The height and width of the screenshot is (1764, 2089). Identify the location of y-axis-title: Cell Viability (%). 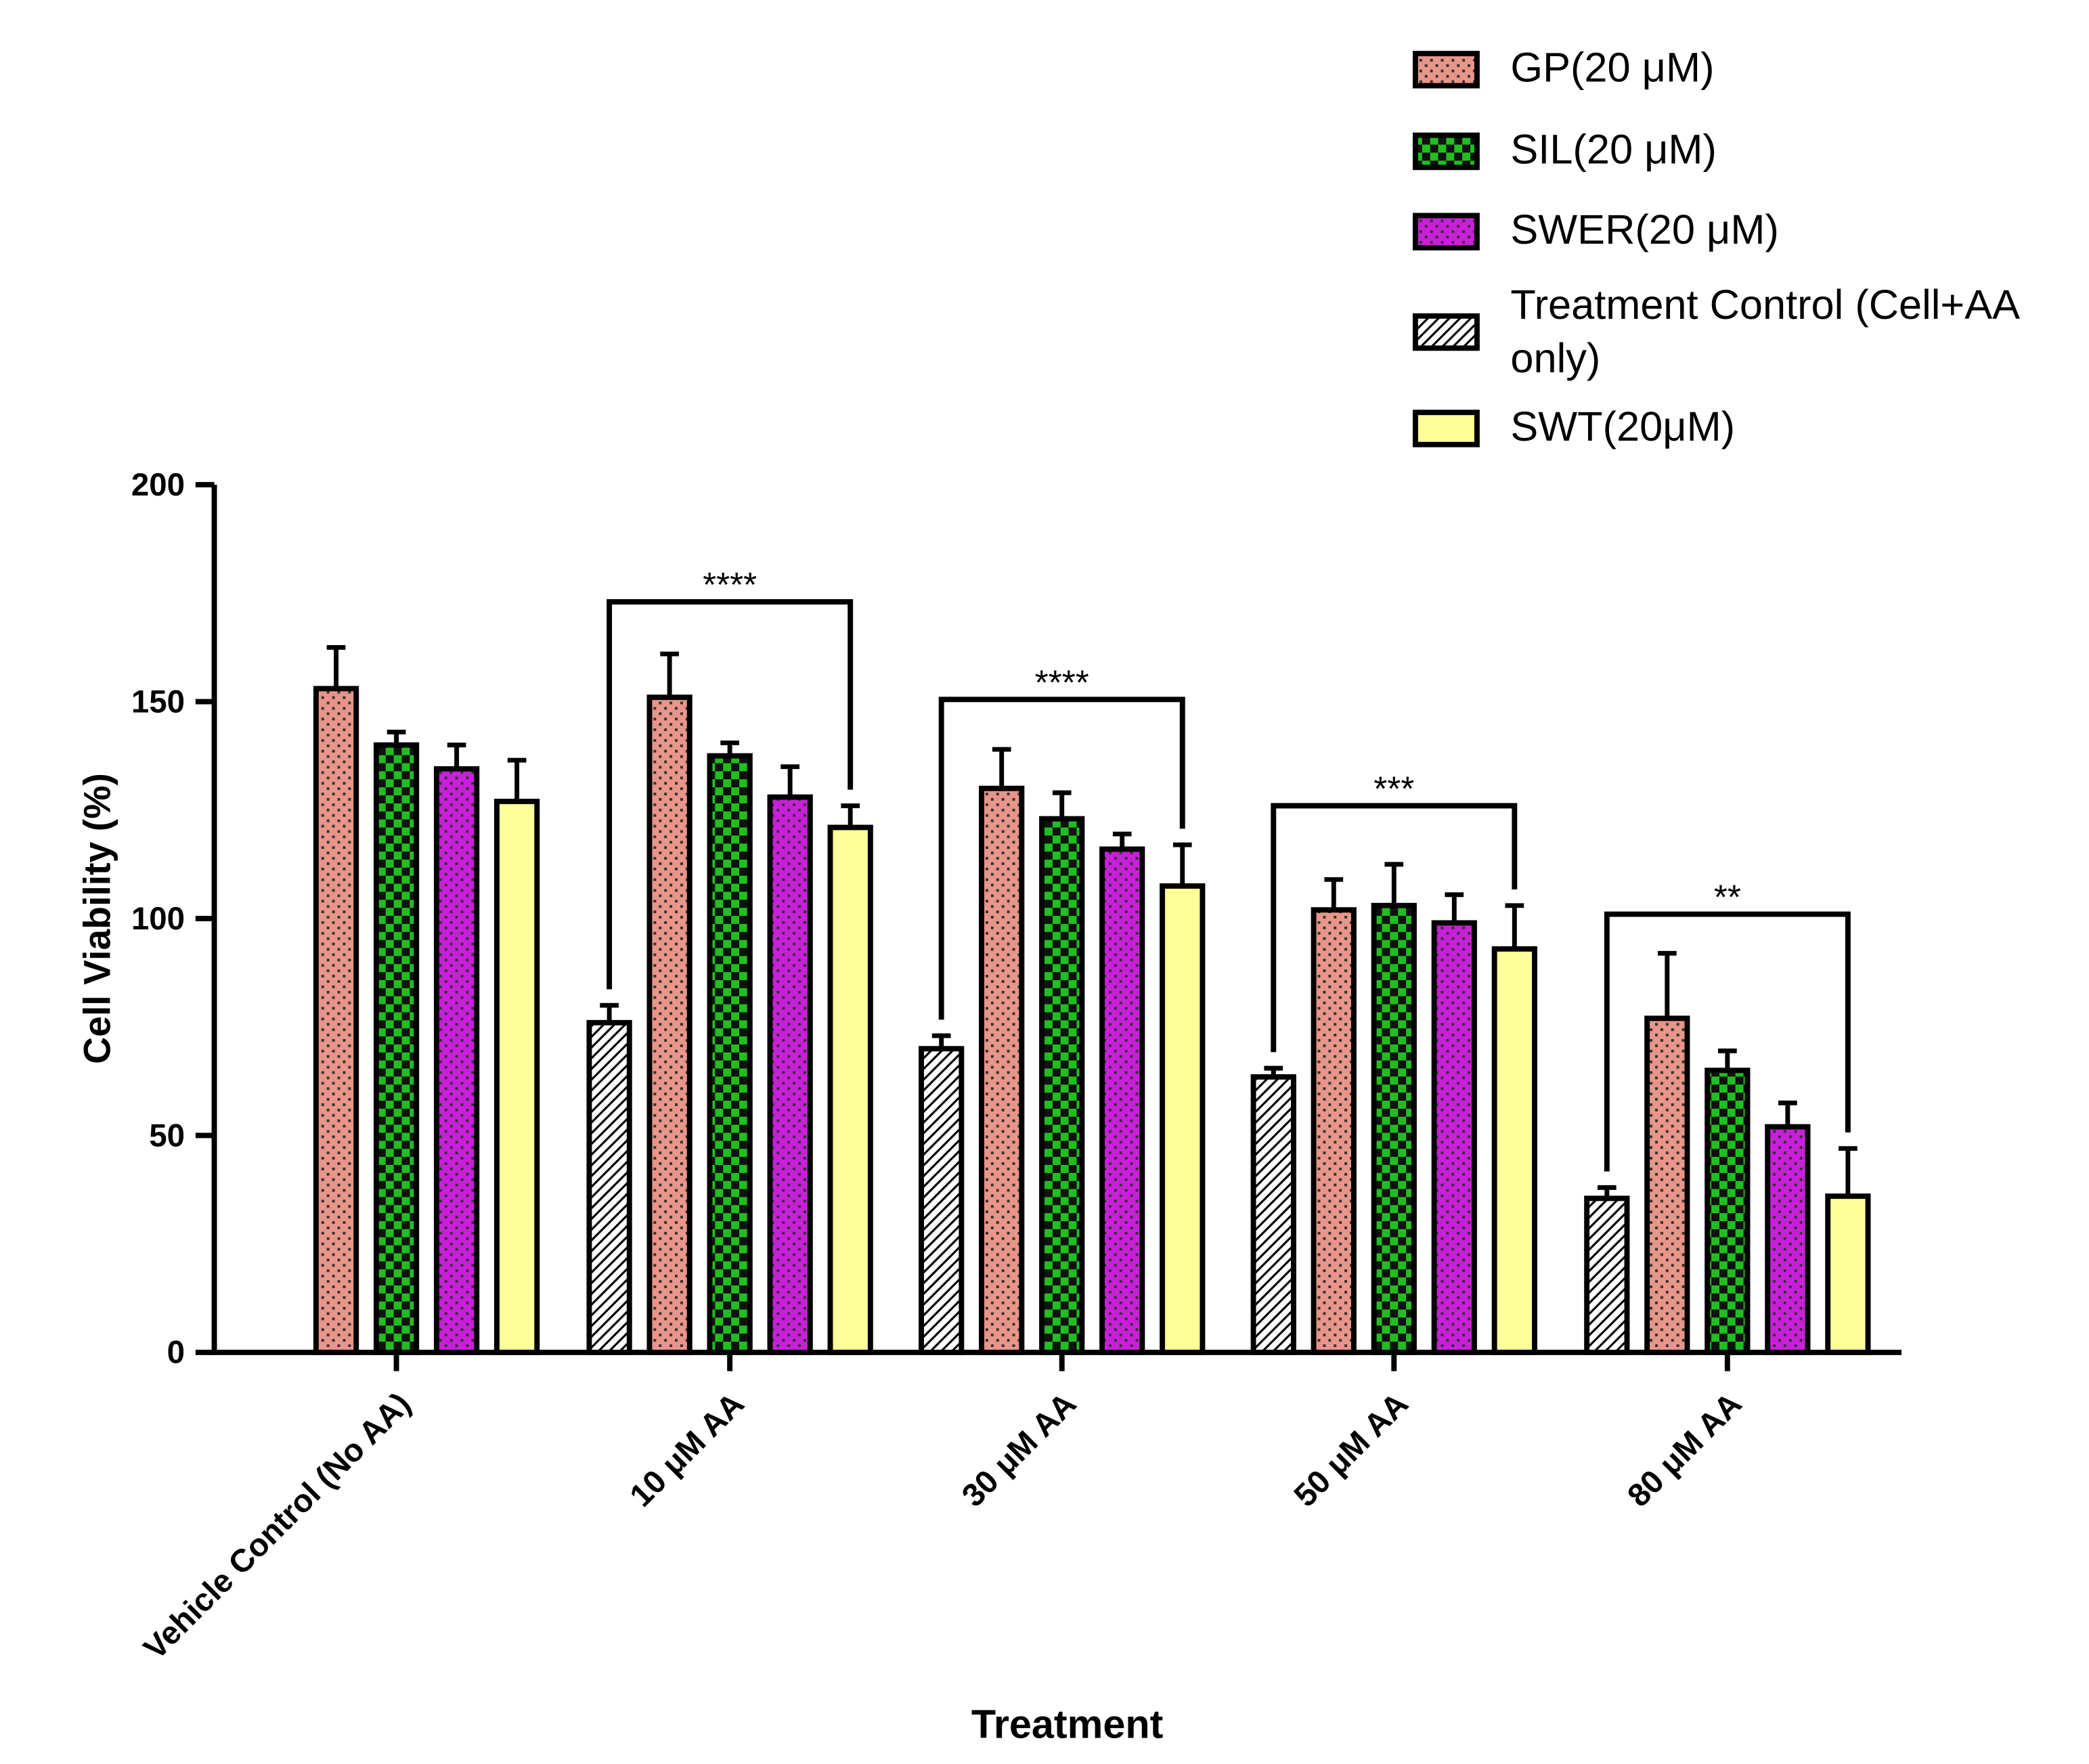
(97, 918).